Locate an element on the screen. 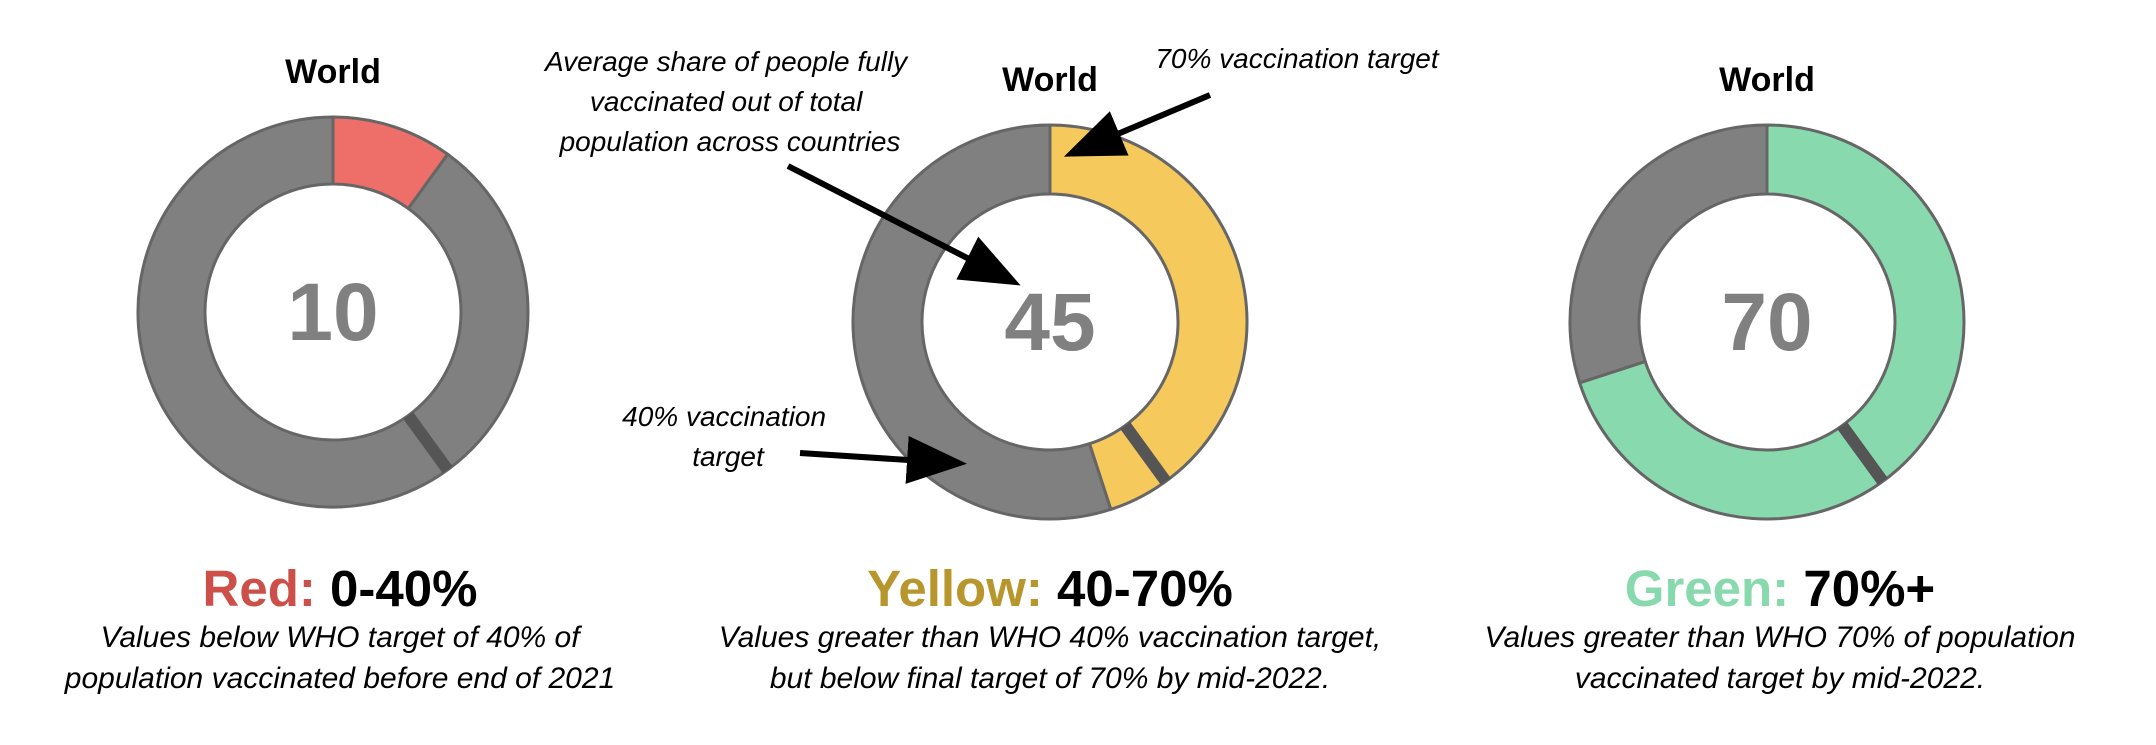 The height and width of the screenshot is (745, 2156). donut-yellow-value-slice is located at coordinates (1148, 317).